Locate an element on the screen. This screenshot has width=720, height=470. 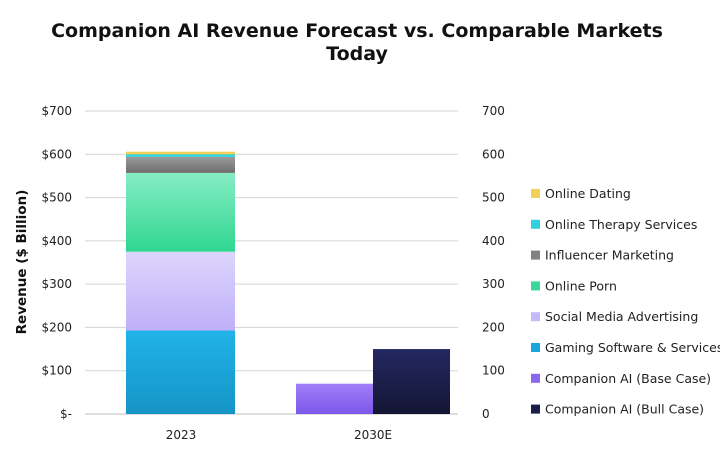
y-tick-label-right: 400 is located at coordinates (493, 241).